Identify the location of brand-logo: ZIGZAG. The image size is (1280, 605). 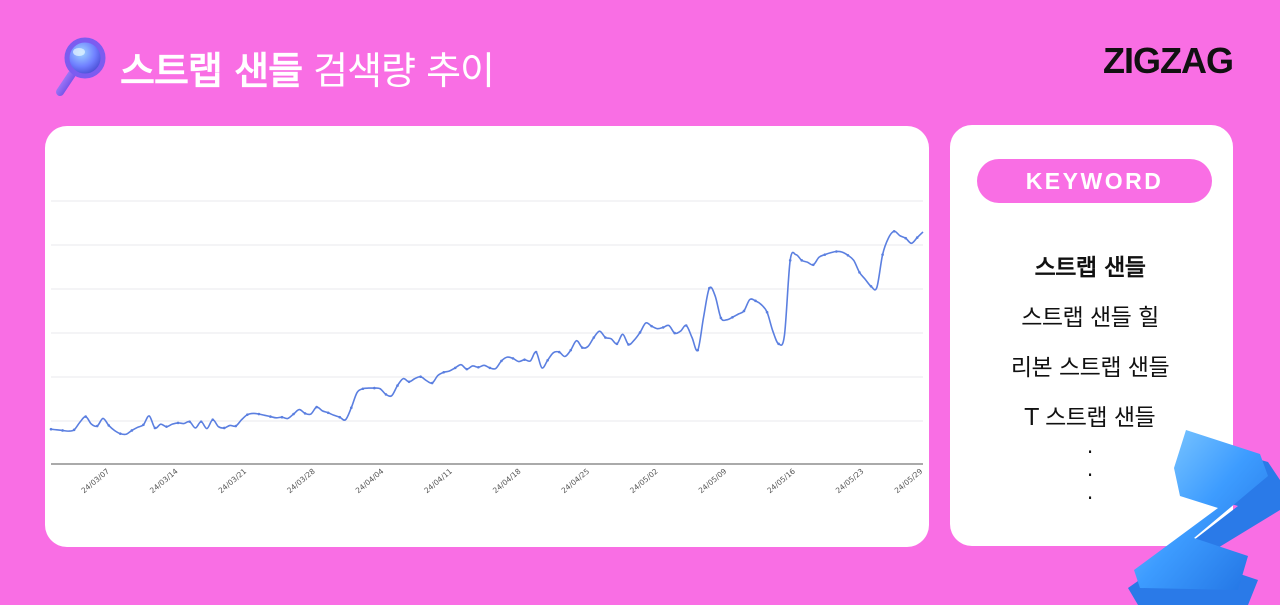
(1168, 60).